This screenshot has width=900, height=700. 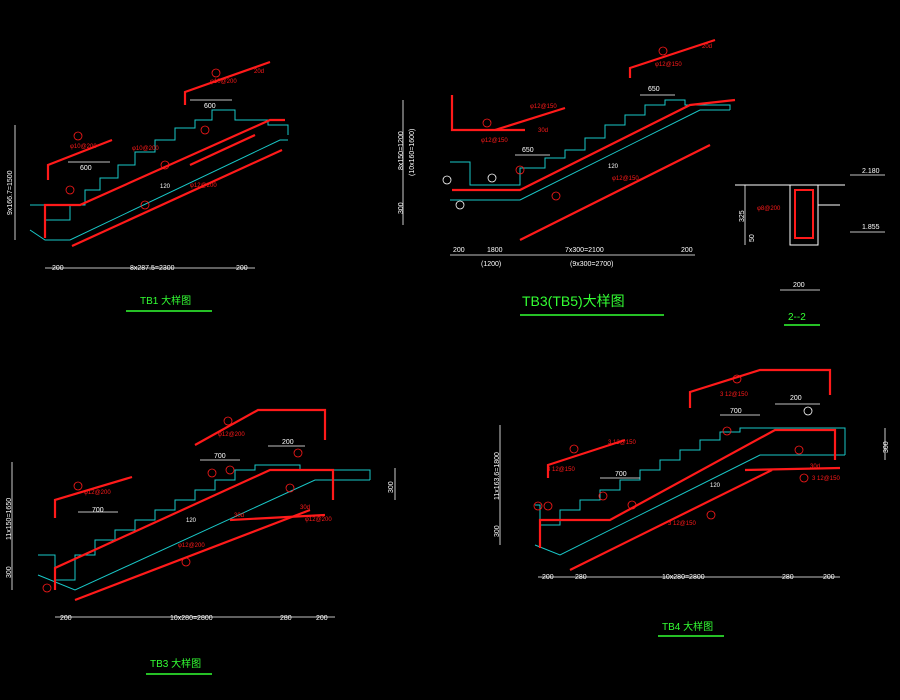 What do you see at coordinates (98, 510) in the screenshot?
I see `tb3-dim-700a: 700` at bounding box center [98, 510].